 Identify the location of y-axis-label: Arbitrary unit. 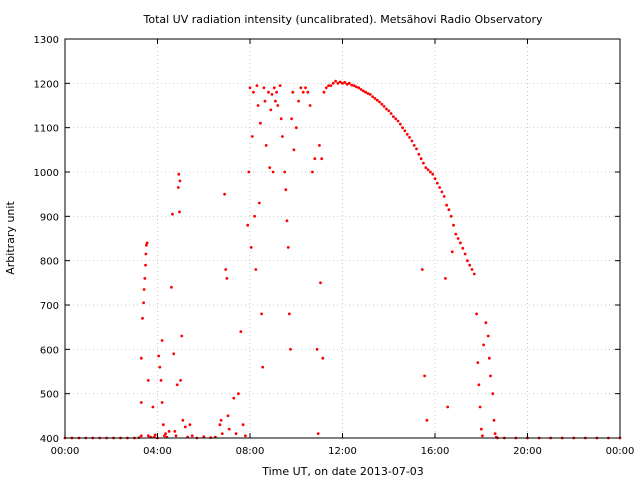
(10, 238).